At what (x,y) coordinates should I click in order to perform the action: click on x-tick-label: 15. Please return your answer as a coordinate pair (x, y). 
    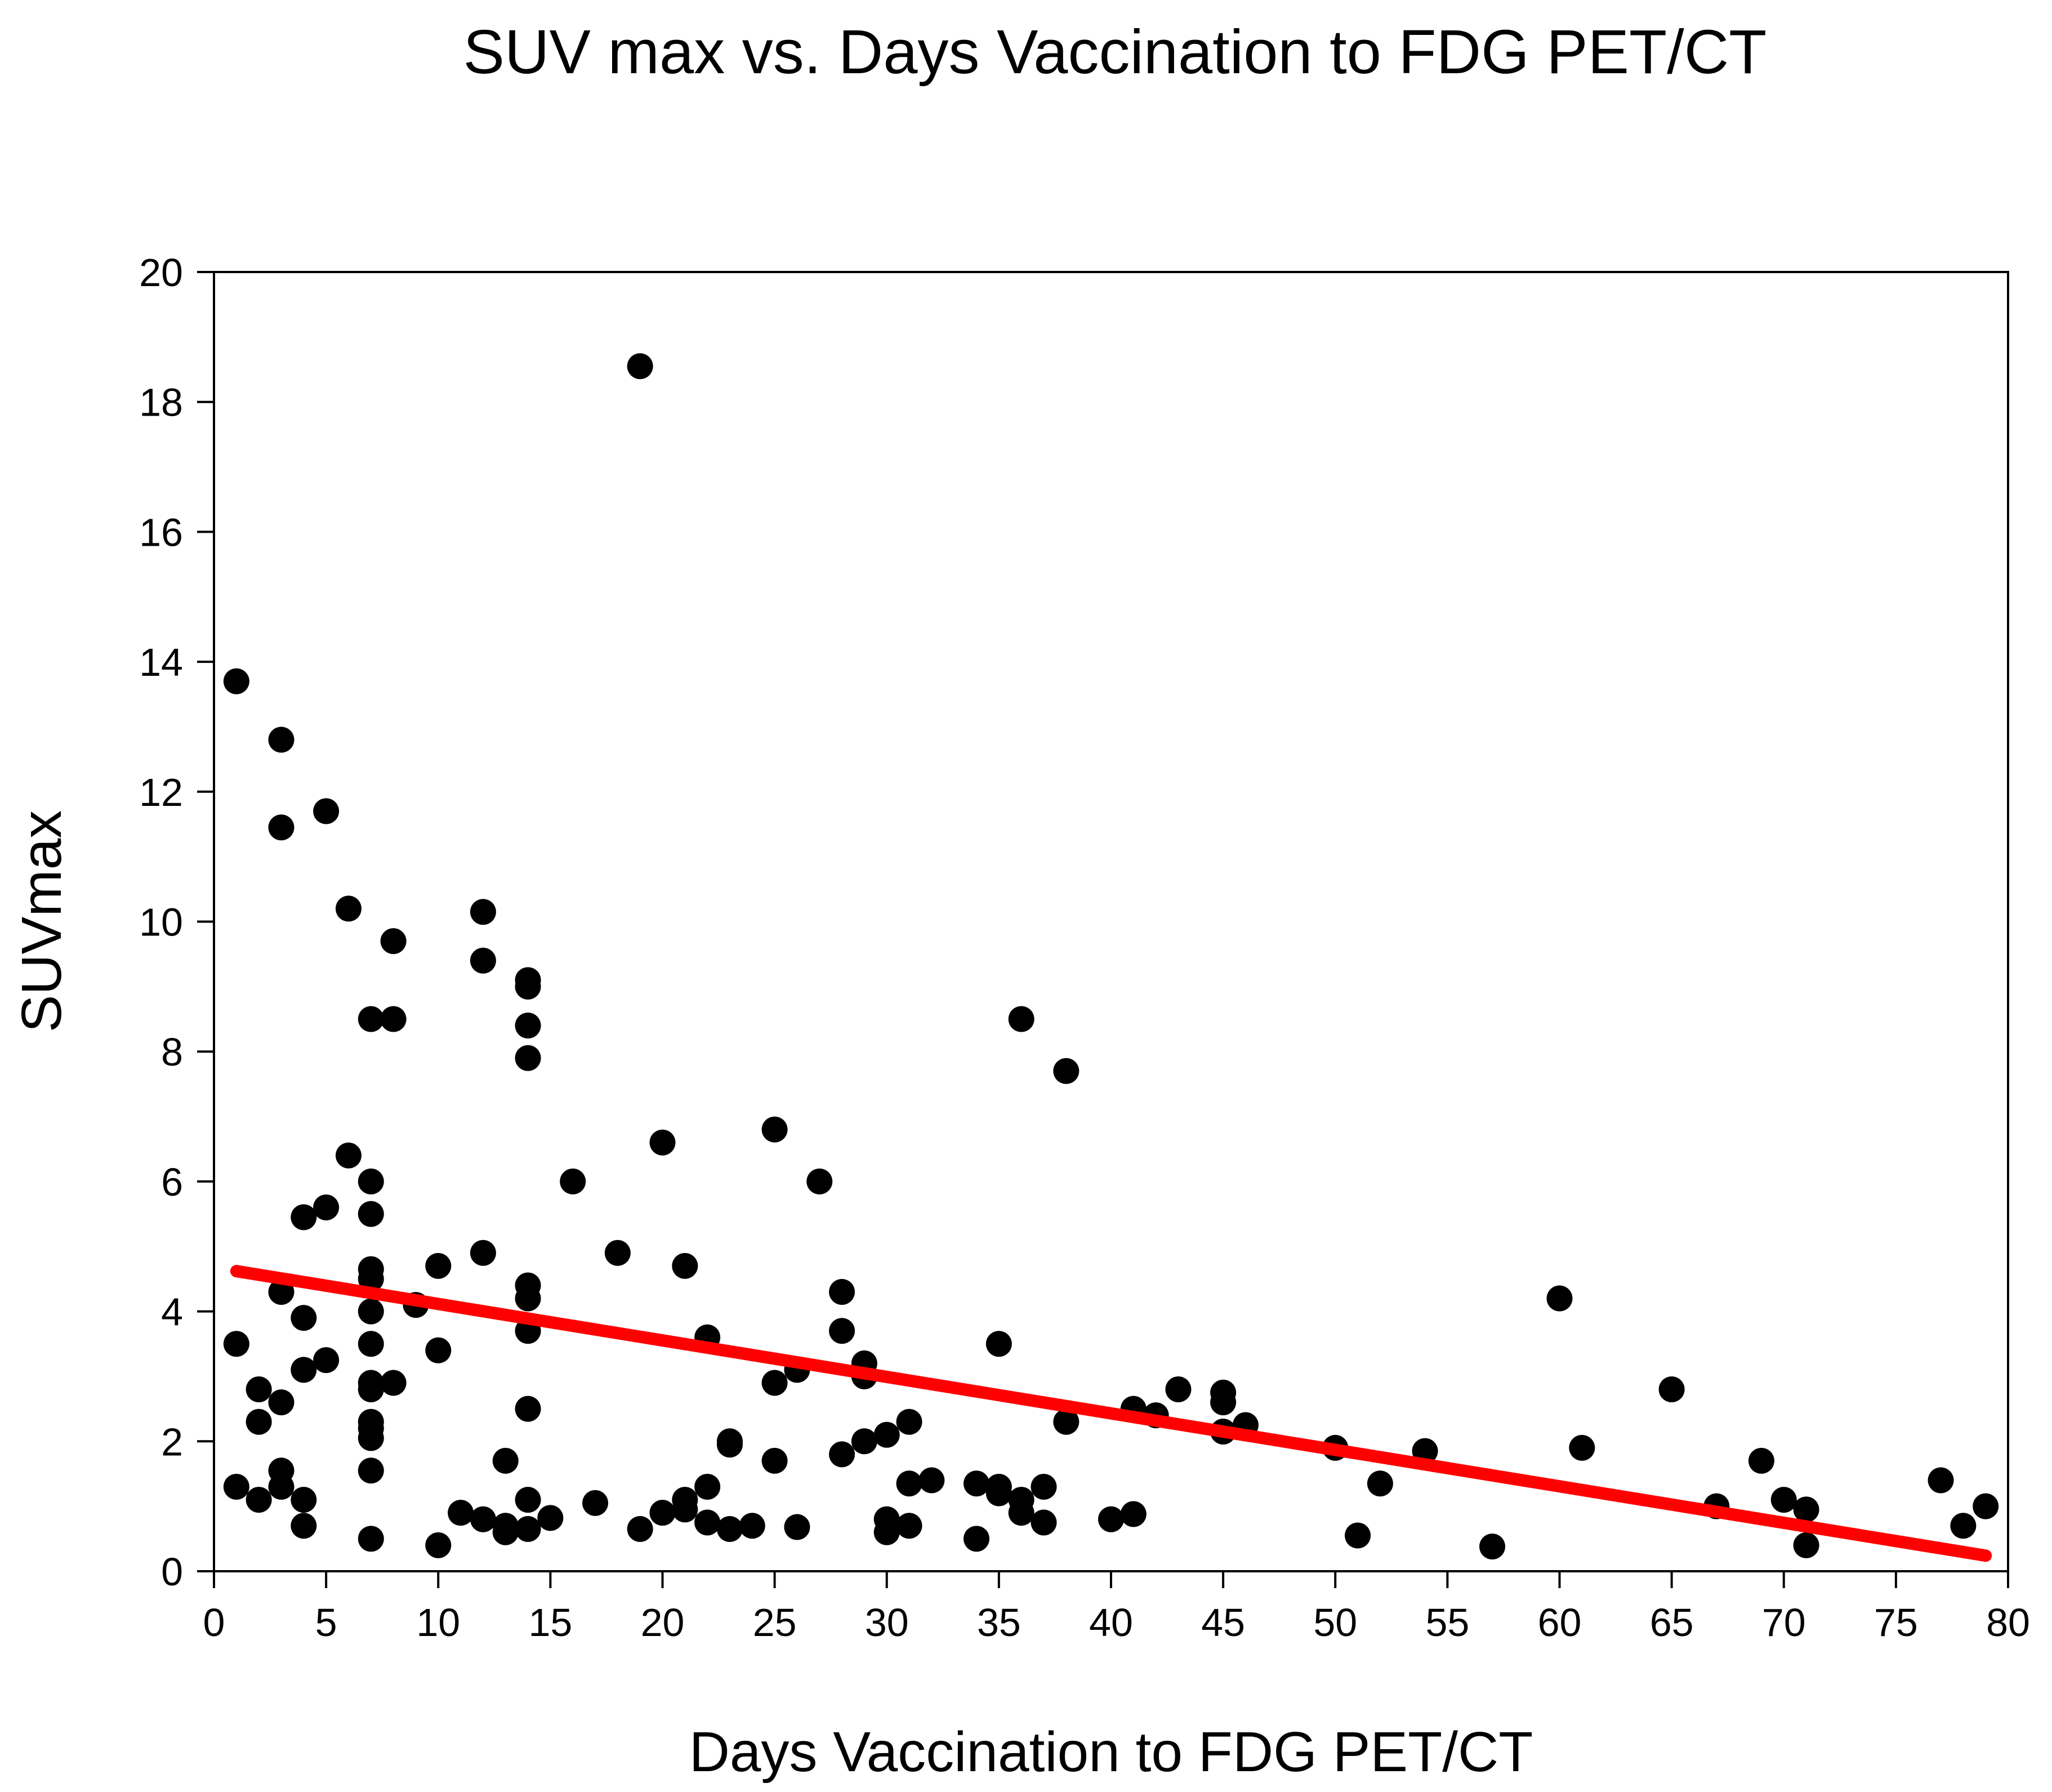
    Looking at the image, I should click on (550, 1622).